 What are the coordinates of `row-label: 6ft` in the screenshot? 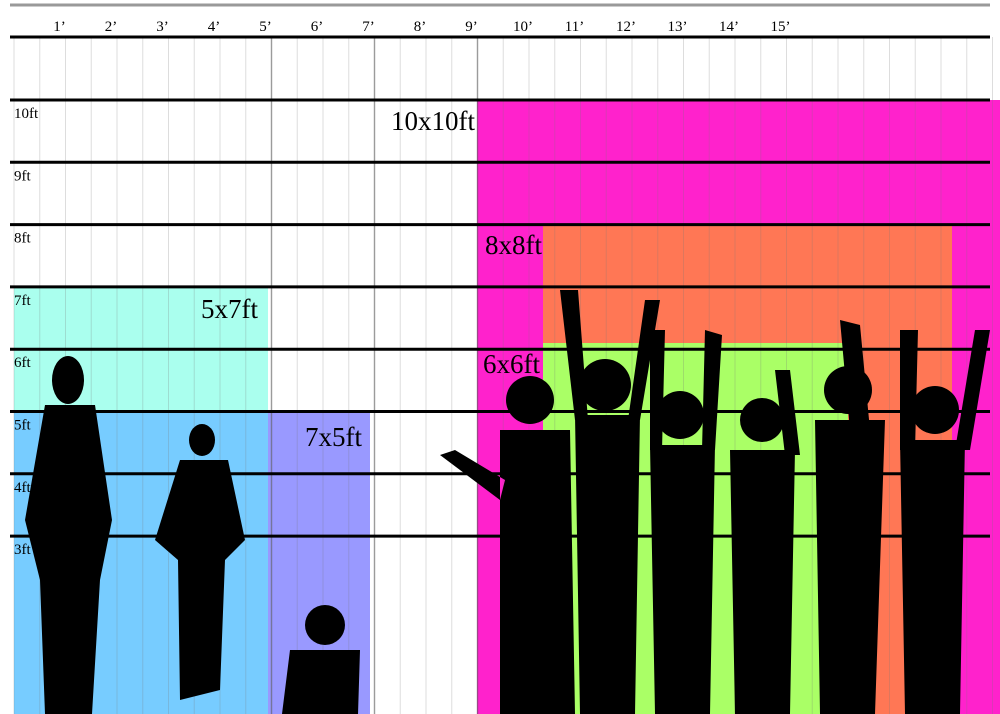 It's located at (22, 363).